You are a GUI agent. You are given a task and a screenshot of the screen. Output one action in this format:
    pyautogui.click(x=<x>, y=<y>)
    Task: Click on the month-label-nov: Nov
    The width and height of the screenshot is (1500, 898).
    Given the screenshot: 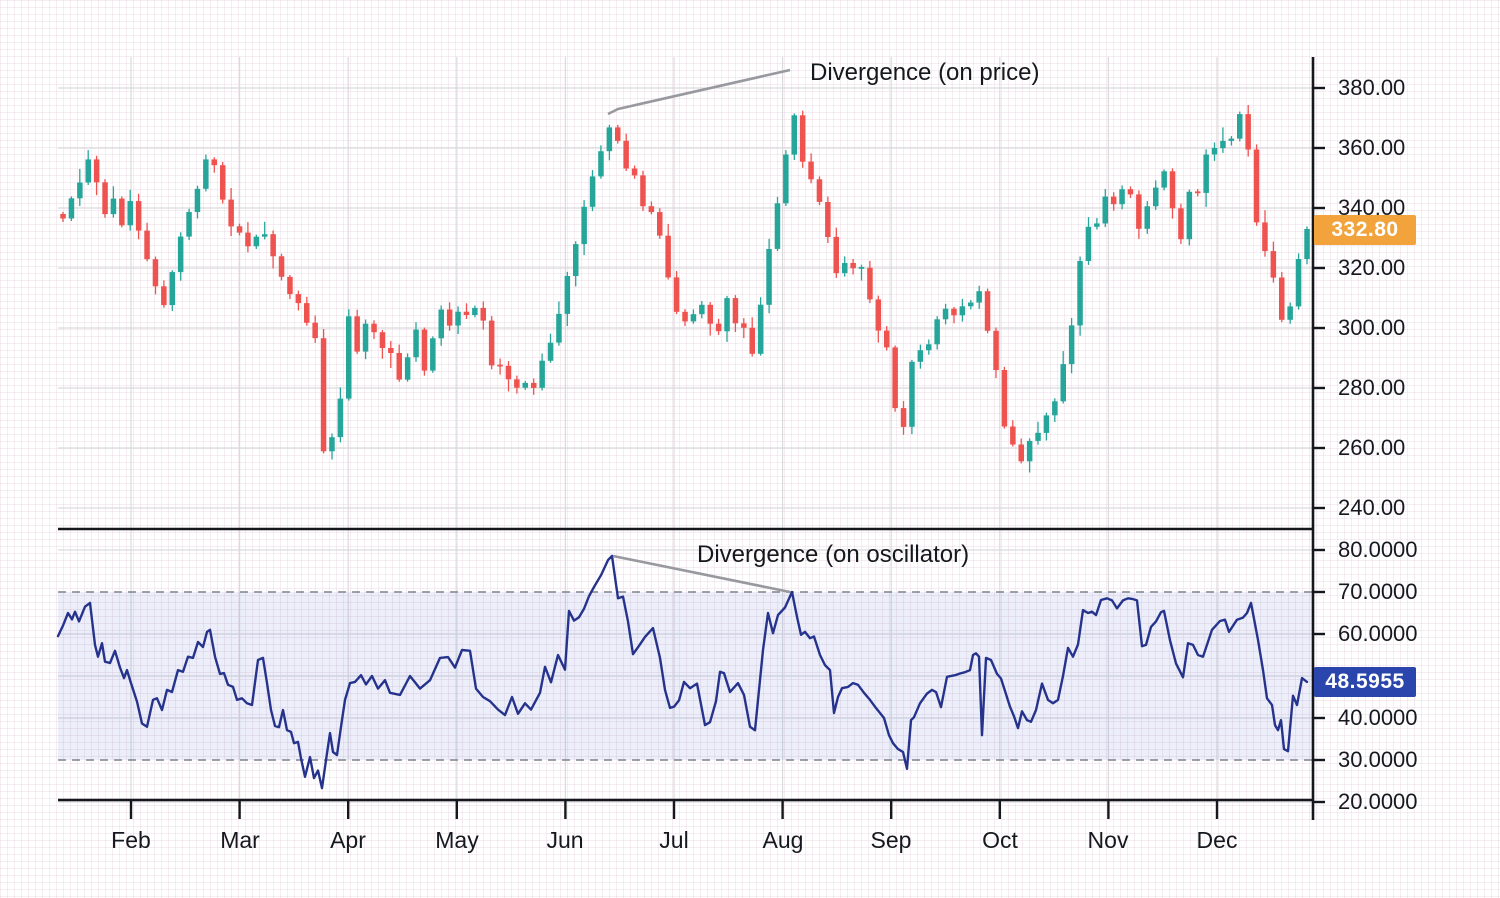 What is the action you would take?
    pyautogui.click(x=1108, y=840)
    